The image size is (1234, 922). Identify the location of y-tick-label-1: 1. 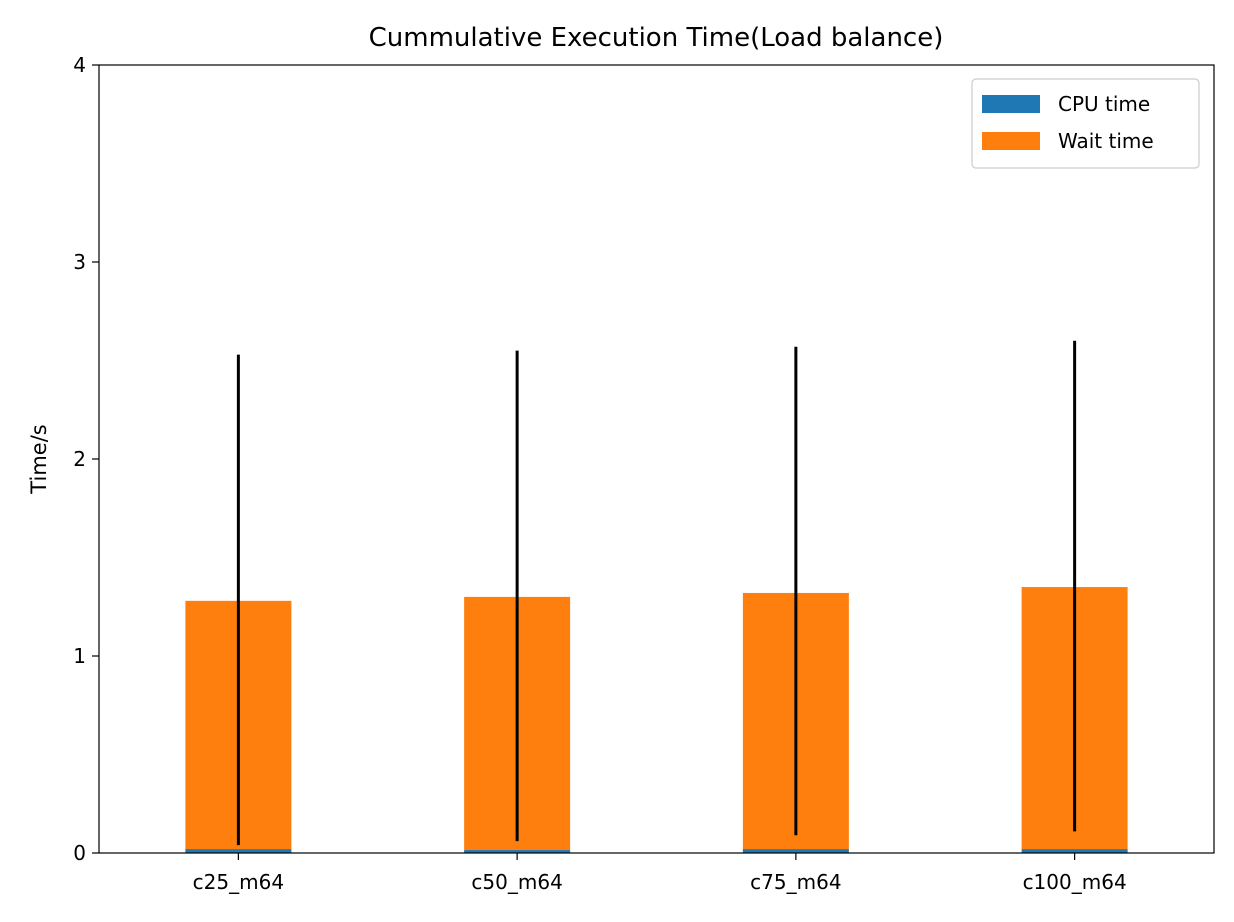
(79, 656).